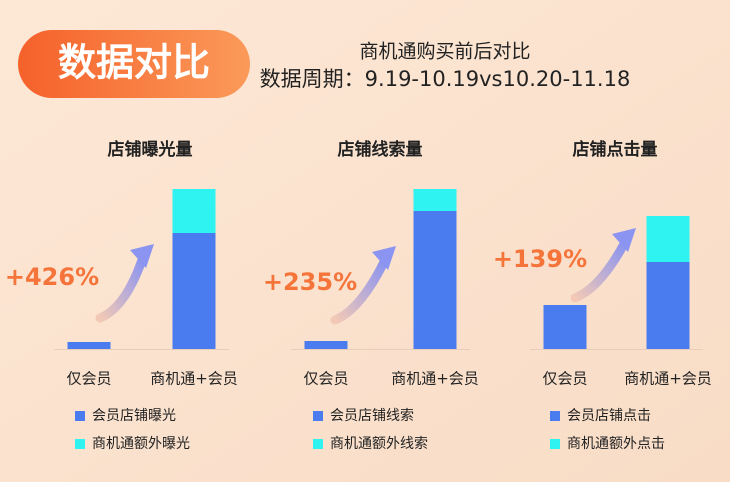 This screenshot has height=482, width=730. What do you see at coordinates (150, 149) in the screenshot?
I see `chart-title: 店铺曝光量` at bounding box center [150, 149].